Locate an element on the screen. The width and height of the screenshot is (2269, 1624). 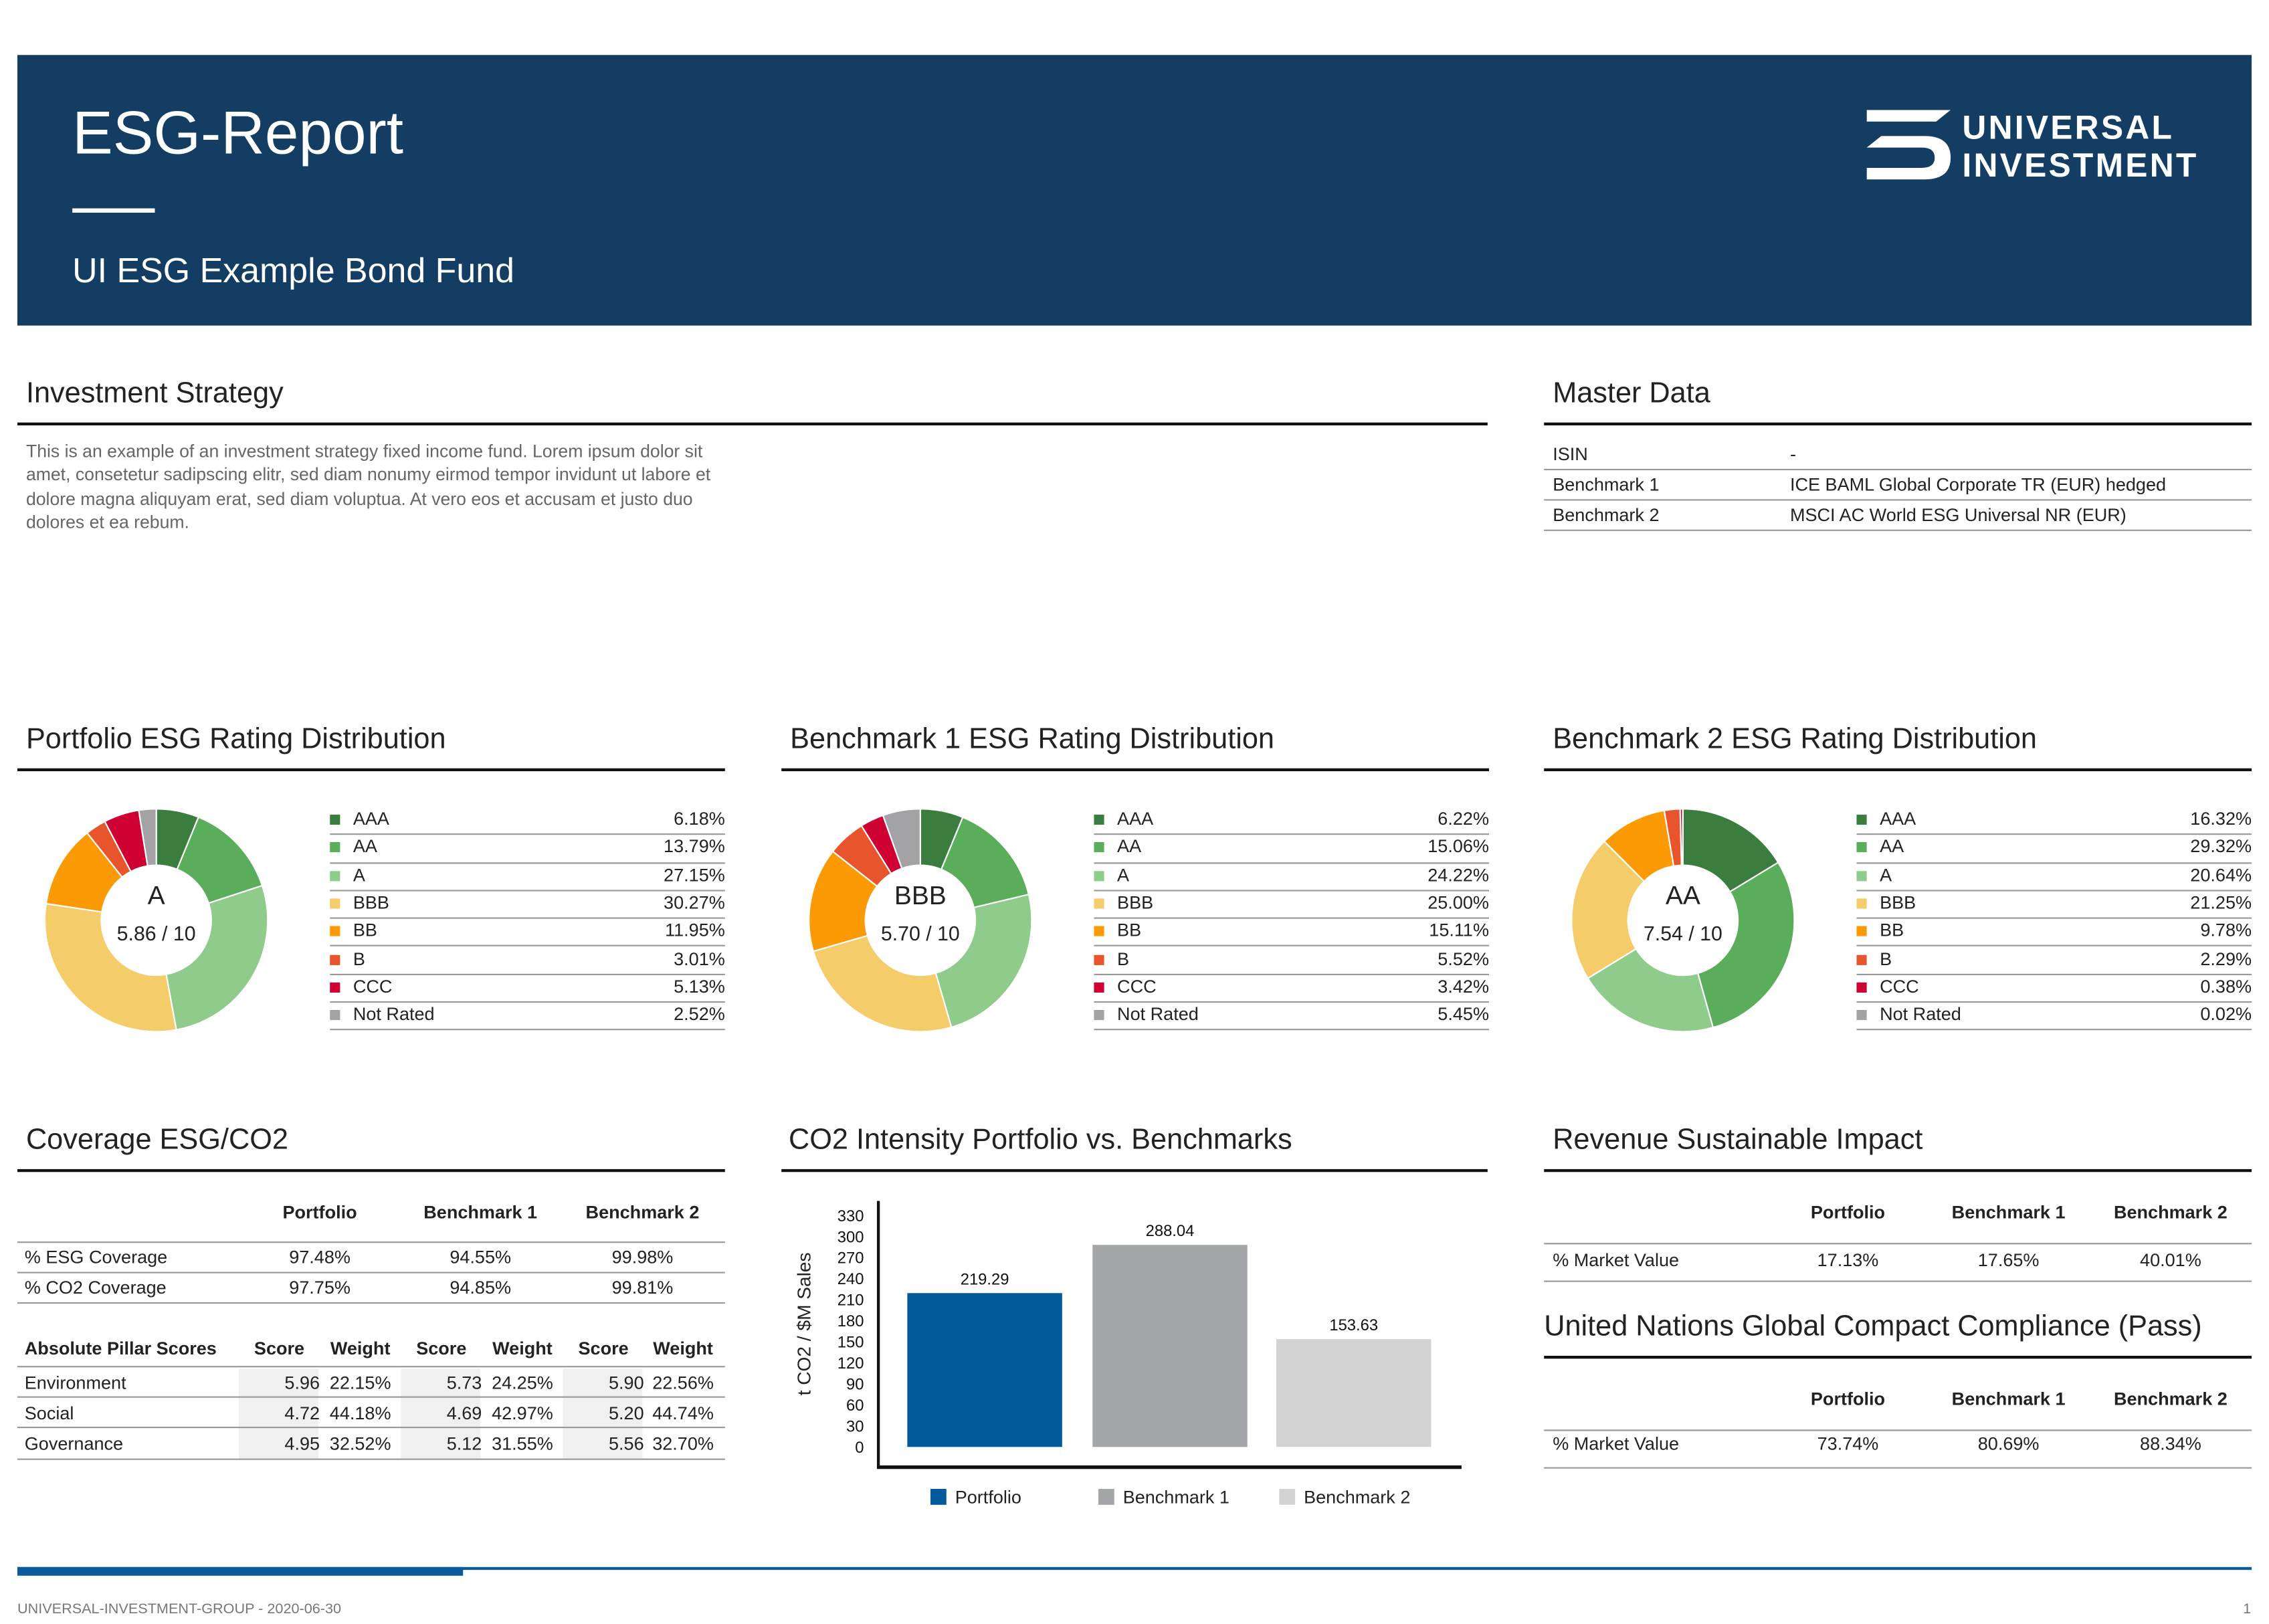
legend-value: 13.79% is located at coordinates (694, 847).